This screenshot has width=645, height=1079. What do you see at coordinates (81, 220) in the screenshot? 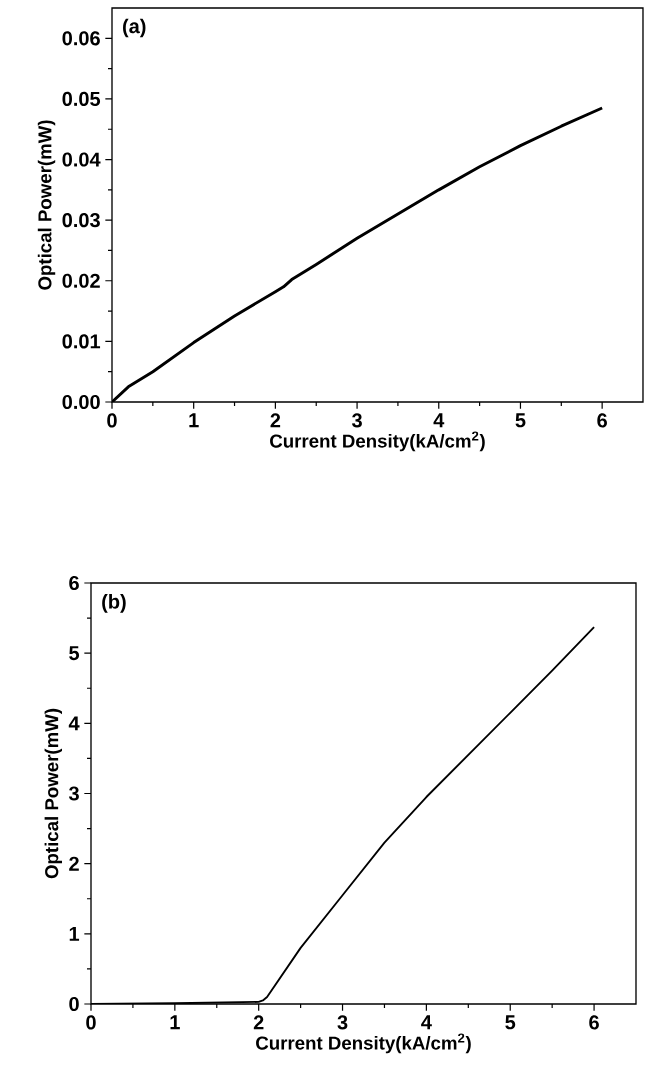
I see `y-tick-label: 0.03` at bounding box center [81, 220].